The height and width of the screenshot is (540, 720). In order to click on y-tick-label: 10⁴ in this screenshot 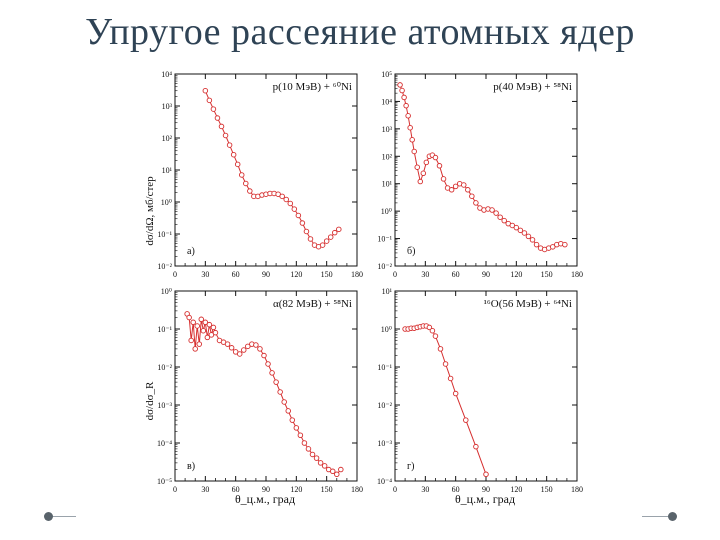, I will do `click(386, 101)`.